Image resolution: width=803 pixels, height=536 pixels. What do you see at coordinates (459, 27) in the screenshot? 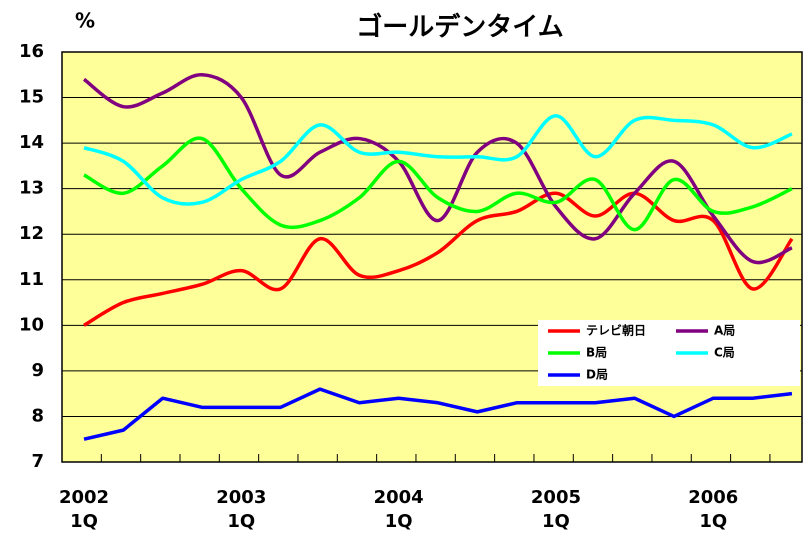
I see `chart-title: ゴールデンタイム` at bounding box center [459, 27].